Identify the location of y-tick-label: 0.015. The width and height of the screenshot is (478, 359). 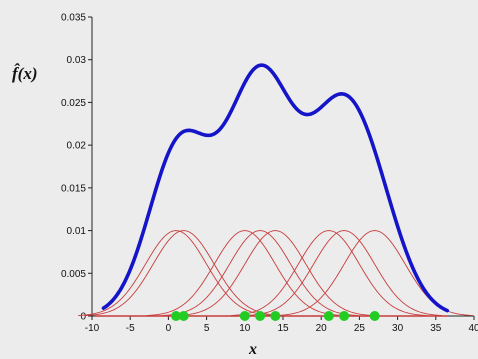
(73, 188).